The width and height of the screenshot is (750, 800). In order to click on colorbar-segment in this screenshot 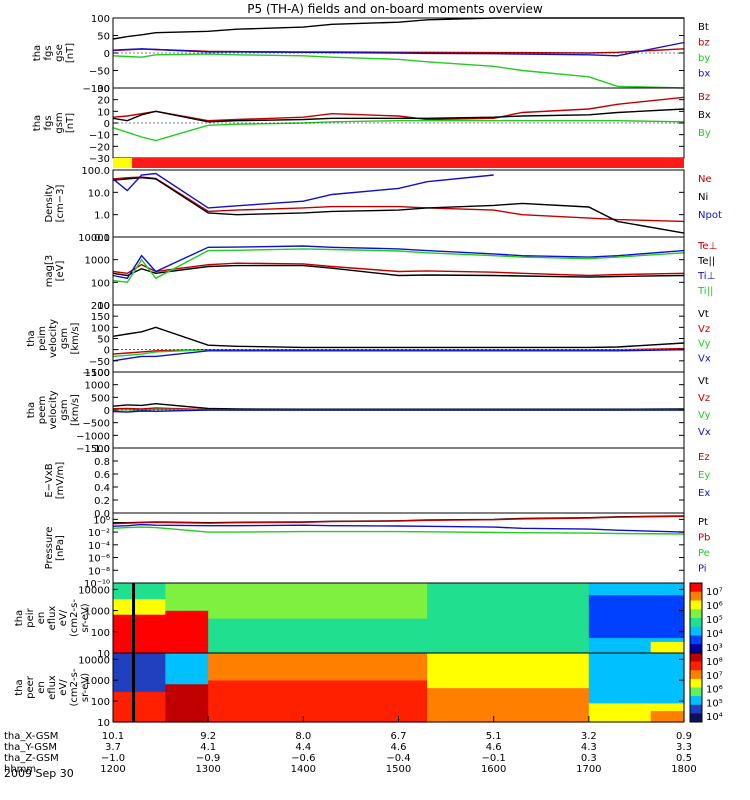, I will do `click(696, 692)`.